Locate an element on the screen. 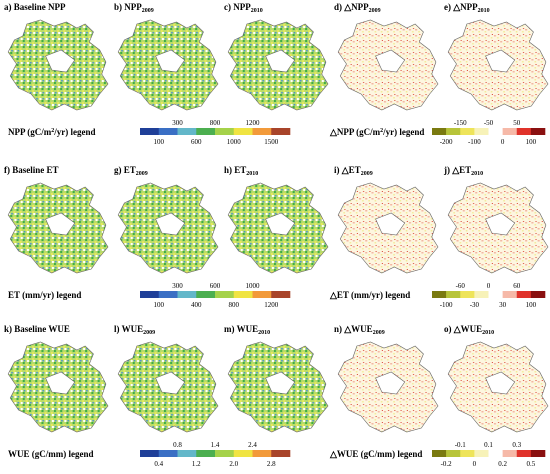 This screenshot has height=474, width=550. legend-tick: -150 is located at coordinates (460, 123).